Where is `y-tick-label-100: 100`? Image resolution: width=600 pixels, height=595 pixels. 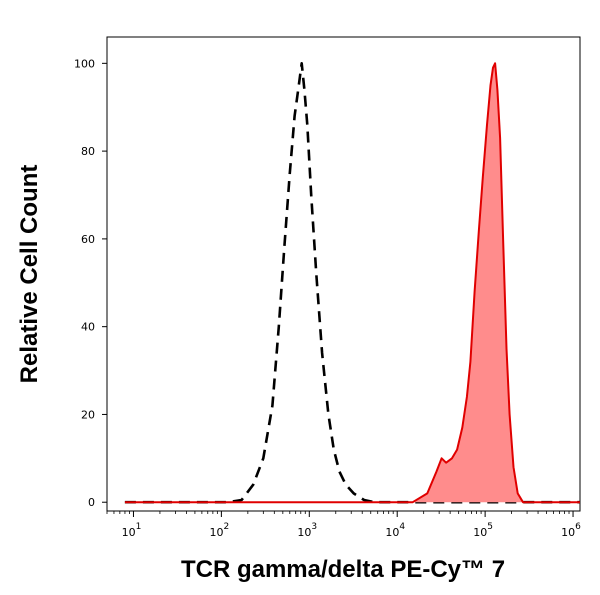 y-tick-label-100: 100 is located at coordinates (84, 63).